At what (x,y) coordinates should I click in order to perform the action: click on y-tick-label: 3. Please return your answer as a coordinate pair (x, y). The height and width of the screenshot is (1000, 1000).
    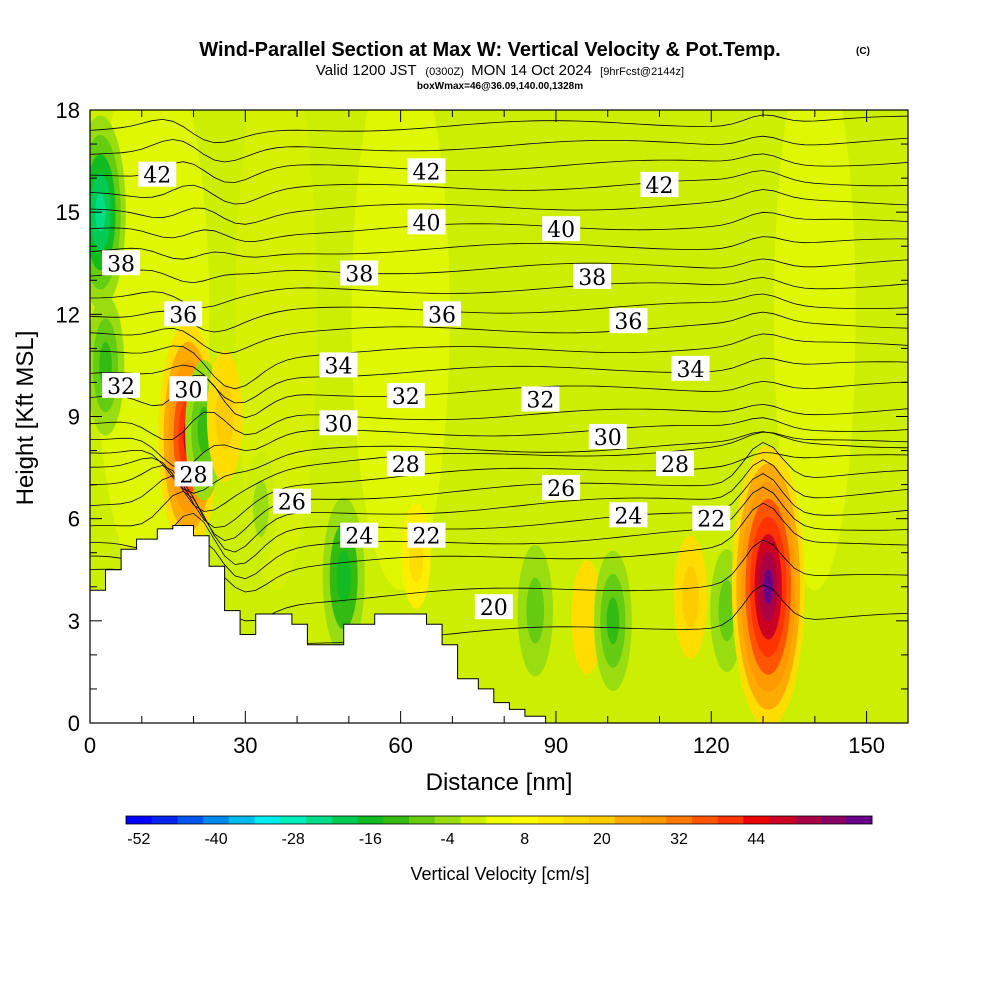
    Looking at the image, I should click on (74, 621).